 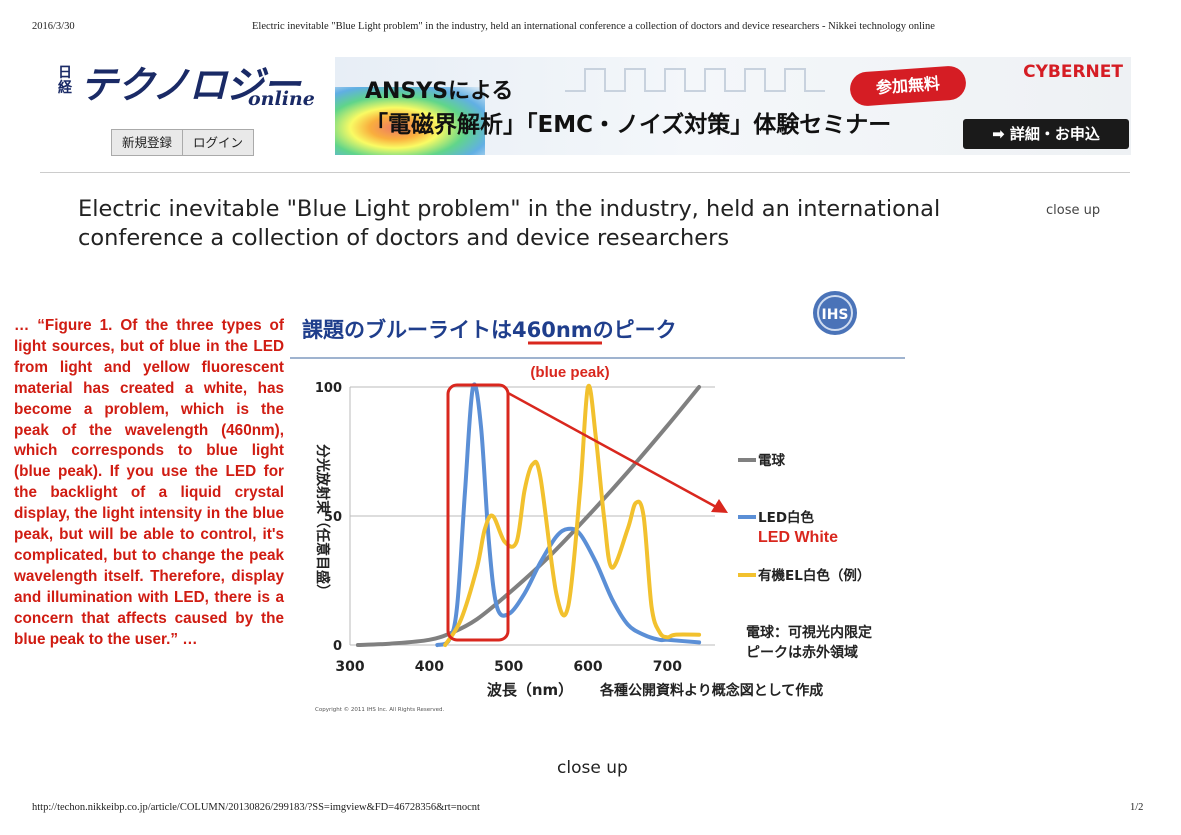 I want to click on chart-y-axis-label: 分光放射束（任意目盛）, so click(x=322, y=521).